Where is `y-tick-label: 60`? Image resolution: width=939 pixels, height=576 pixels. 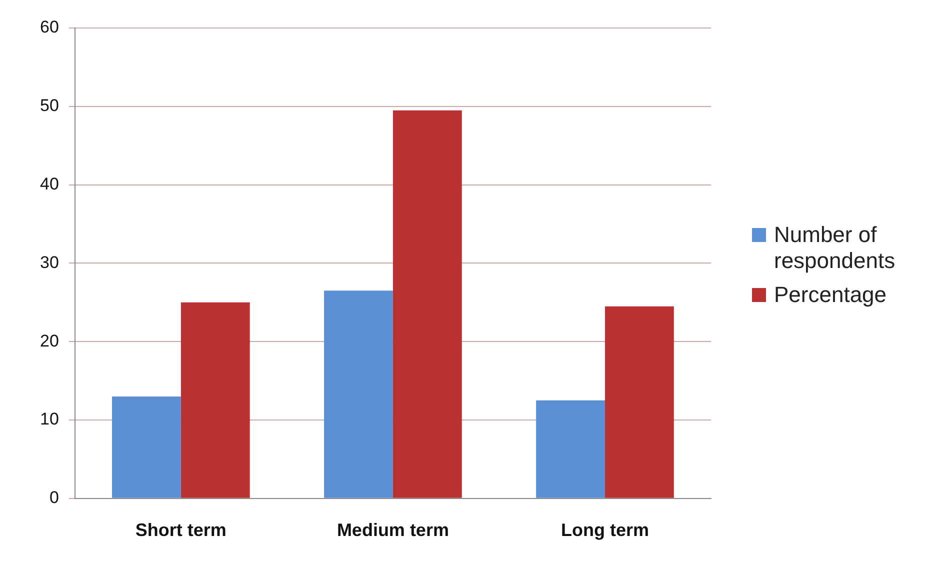
y-tick-label: 60 is located at coordinates (49, 27).